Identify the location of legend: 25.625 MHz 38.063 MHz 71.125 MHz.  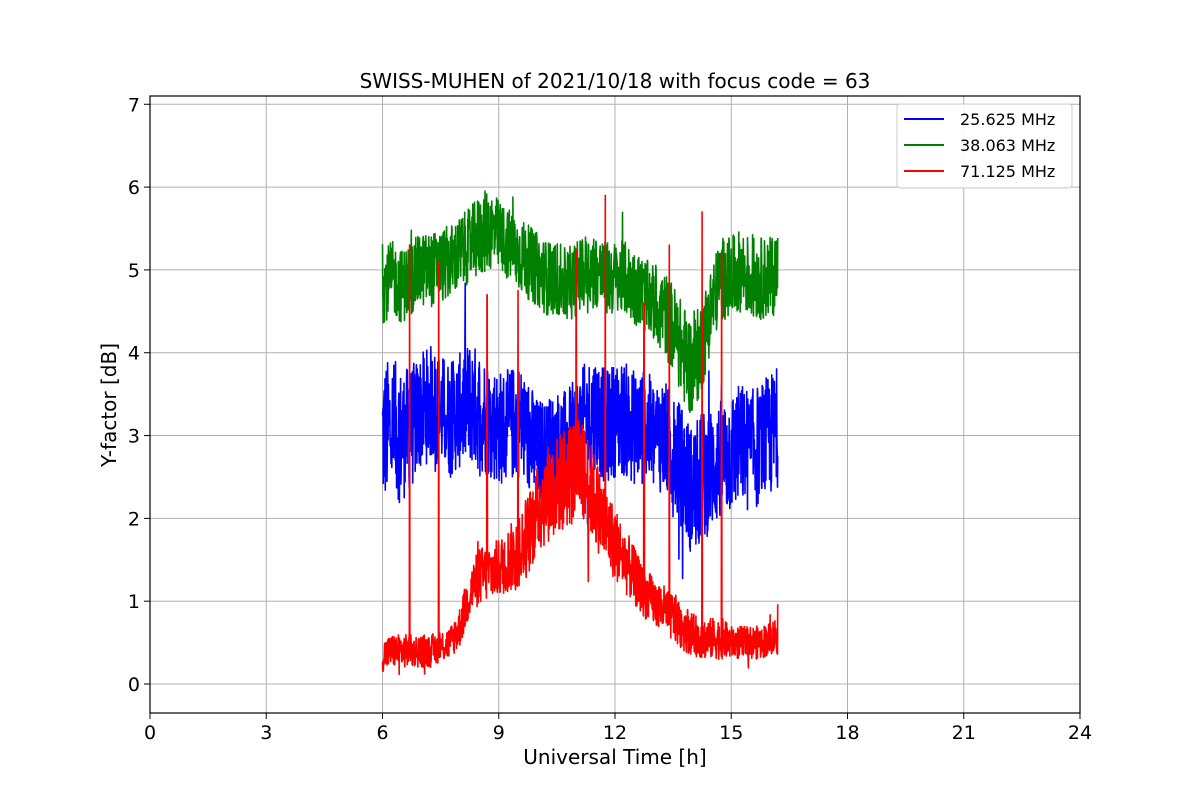
(984, 146).